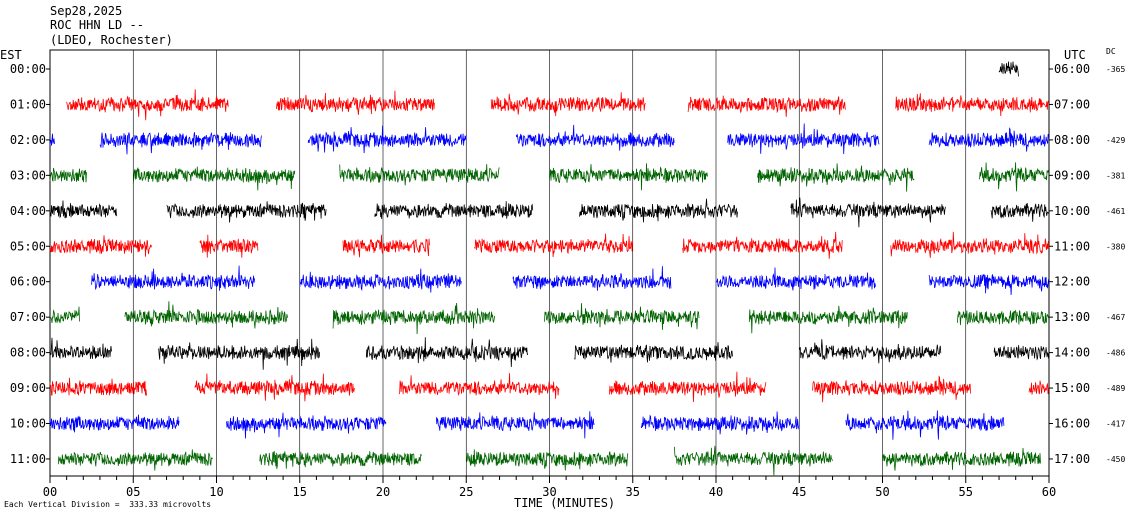 Image resolution: width=1130 pixels, height=519 pixels. What do you see at coordinates (28, 104) in the screenshot?
I see `est-hour-label: 01:00` at bounding box center [28, 104].